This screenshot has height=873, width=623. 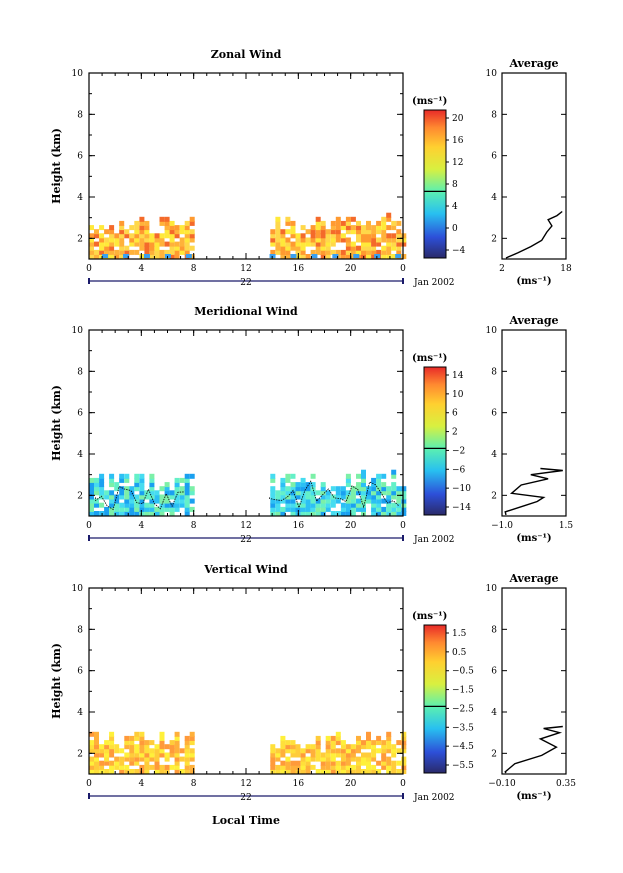 What do you see at coordinates (463, 672) in the screenshot?
I see `colorbar-tick-label: −0.5` at bounding box center [463, 672].